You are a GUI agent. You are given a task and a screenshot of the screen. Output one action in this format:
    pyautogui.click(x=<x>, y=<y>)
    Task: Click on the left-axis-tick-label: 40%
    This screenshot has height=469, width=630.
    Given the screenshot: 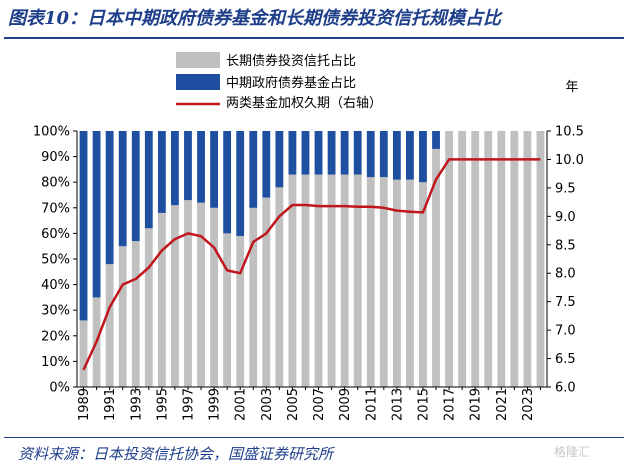 What is the action you would take?
    pyautogui.click(x=55, y=285)
    